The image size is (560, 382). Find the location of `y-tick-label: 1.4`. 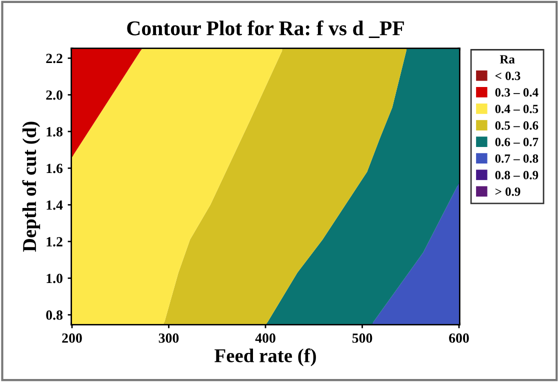

y-tick-label: 1.4 is located at coordinates (54, 205).